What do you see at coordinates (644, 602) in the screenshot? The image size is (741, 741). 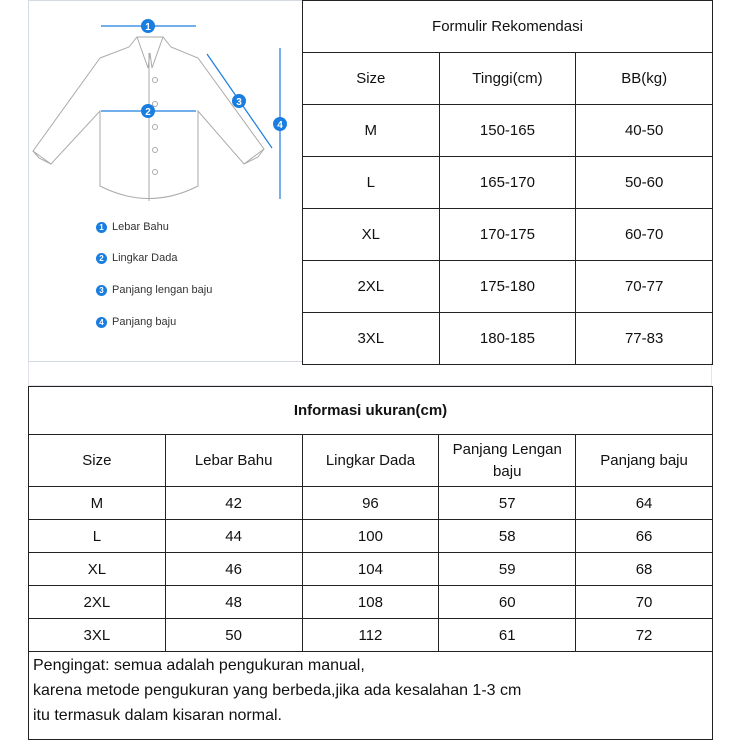 I see `table-cell: 70` at bounding box center [644, 602].